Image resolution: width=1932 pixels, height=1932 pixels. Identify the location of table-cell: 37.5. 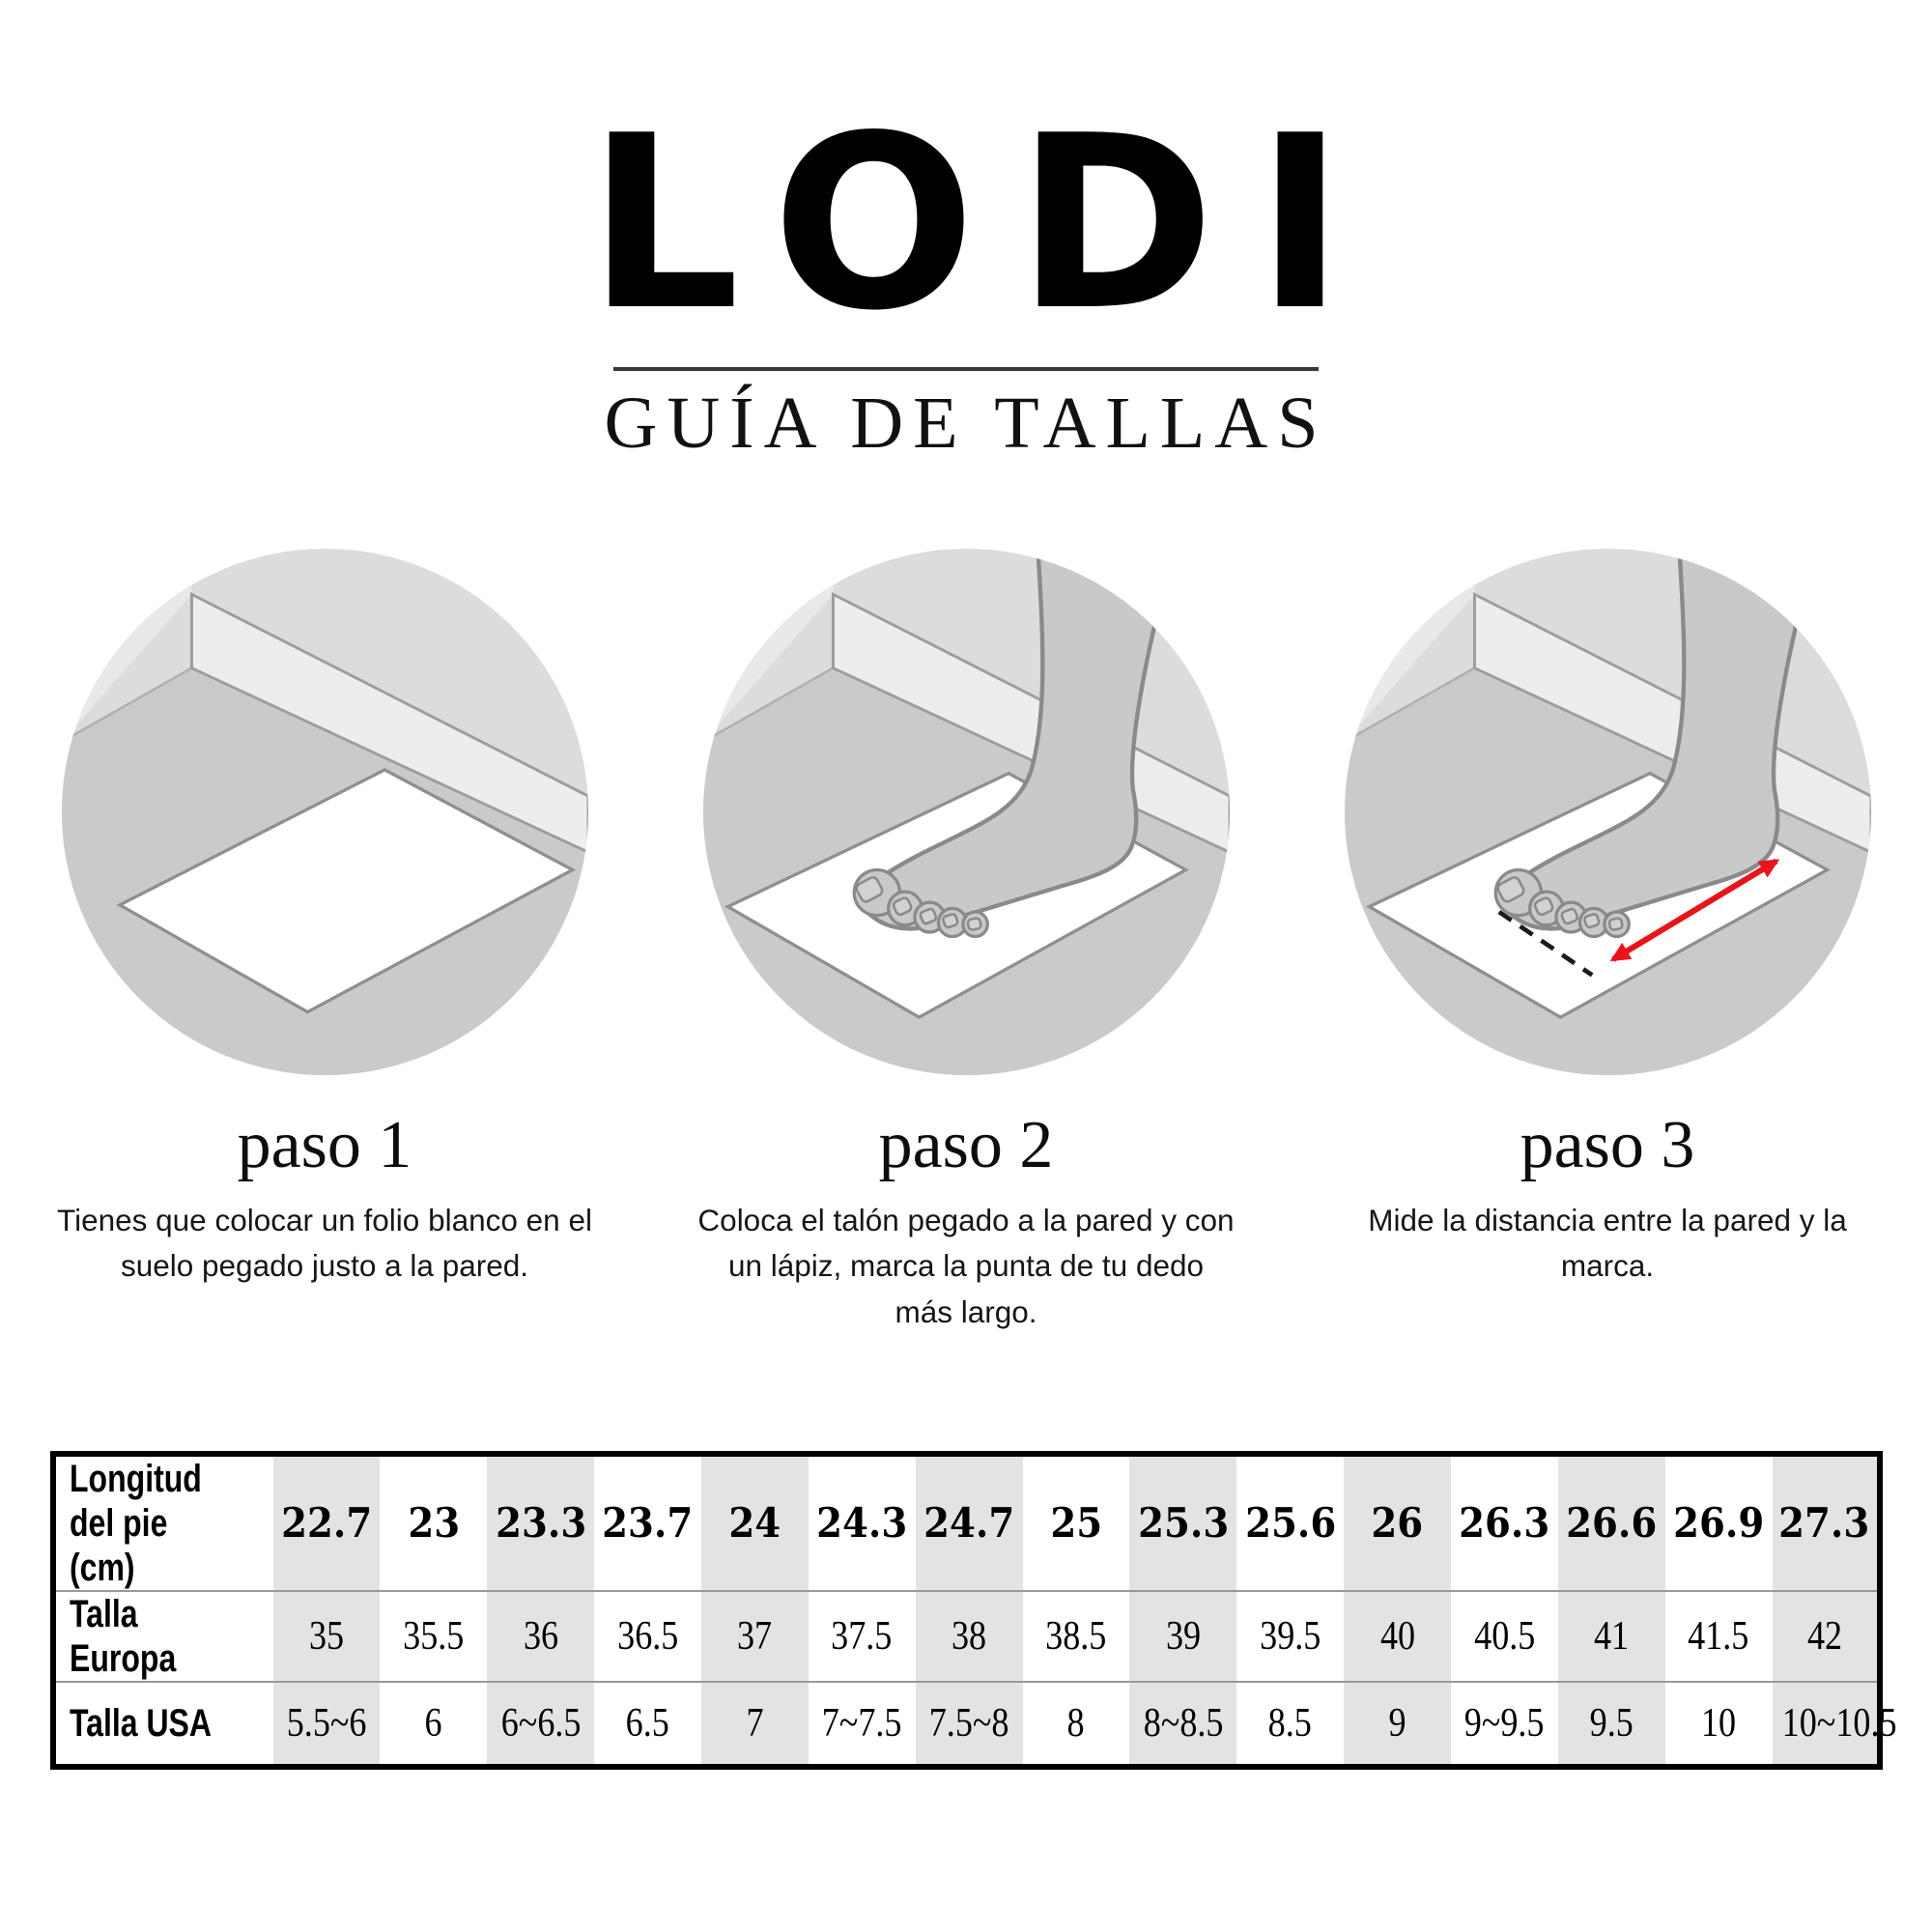
(862, 1635).